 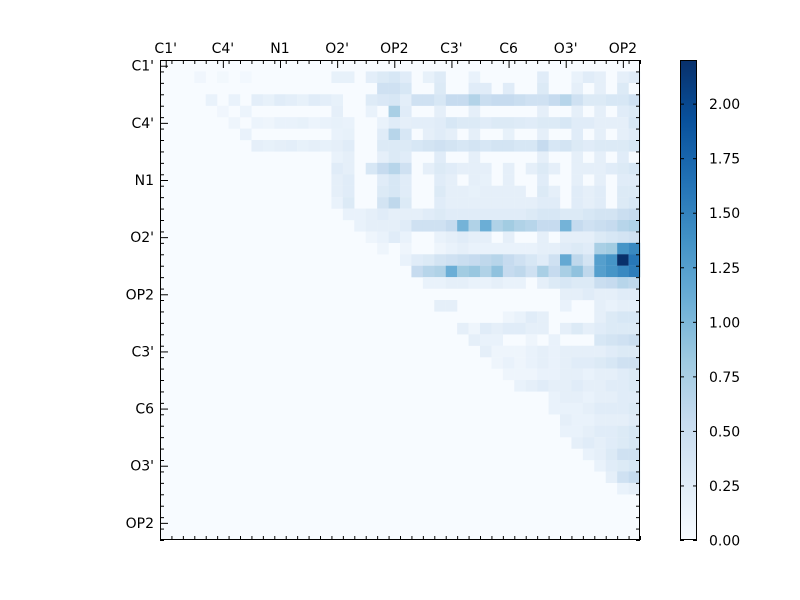 I want to click on y-tick-labels: C1' C4' N1 O2' OP2 C3' C6 O3' OP2, so click(x=140, y=295).